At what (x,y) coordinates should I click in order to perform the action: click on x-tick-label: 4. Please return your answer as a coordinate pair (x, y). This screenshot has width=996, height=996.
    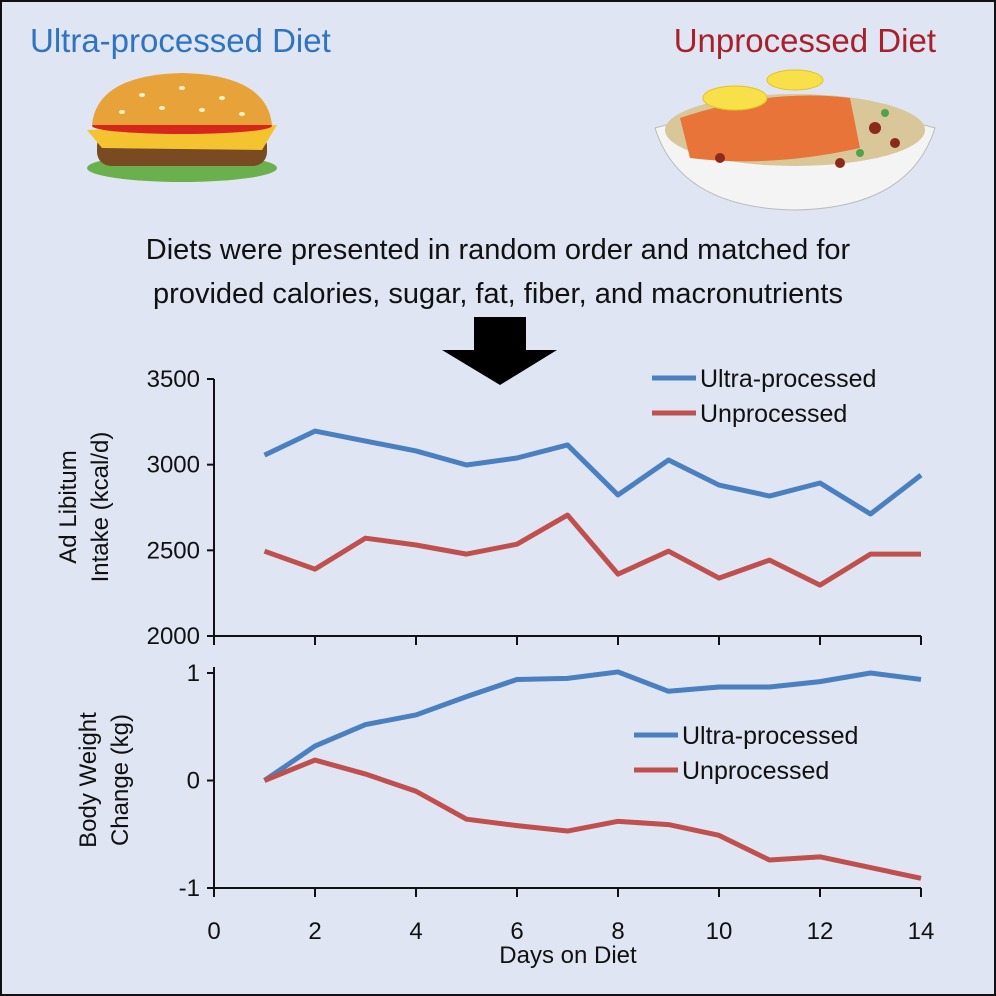
    Looking at the image, I should click on (415, 931).